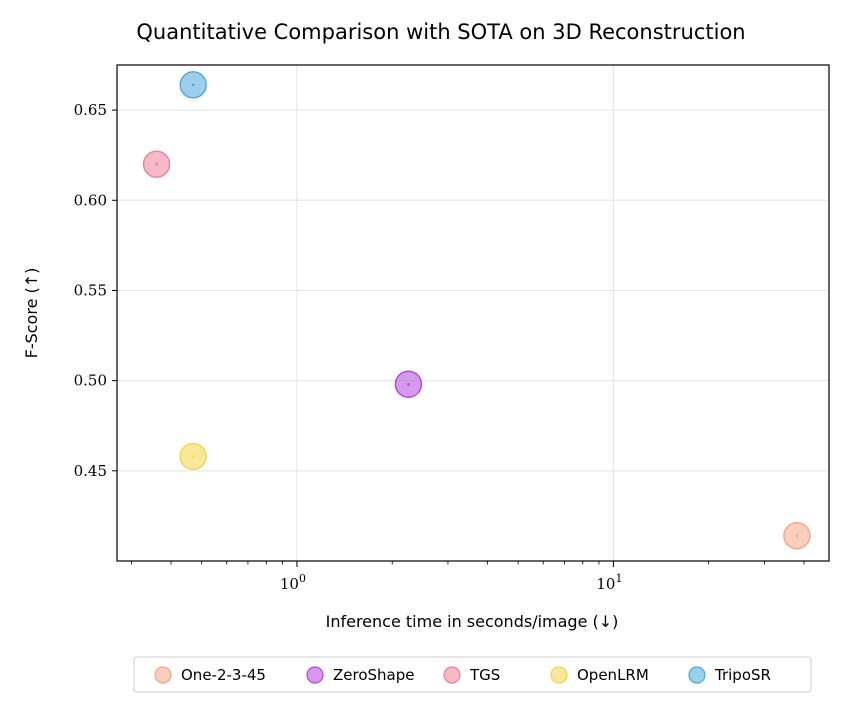 This screenshot has width=850, height=714. Describe the element at coordinates (90, 290) in the screenshot. I see `y-tick-label: 0.55` at that location.